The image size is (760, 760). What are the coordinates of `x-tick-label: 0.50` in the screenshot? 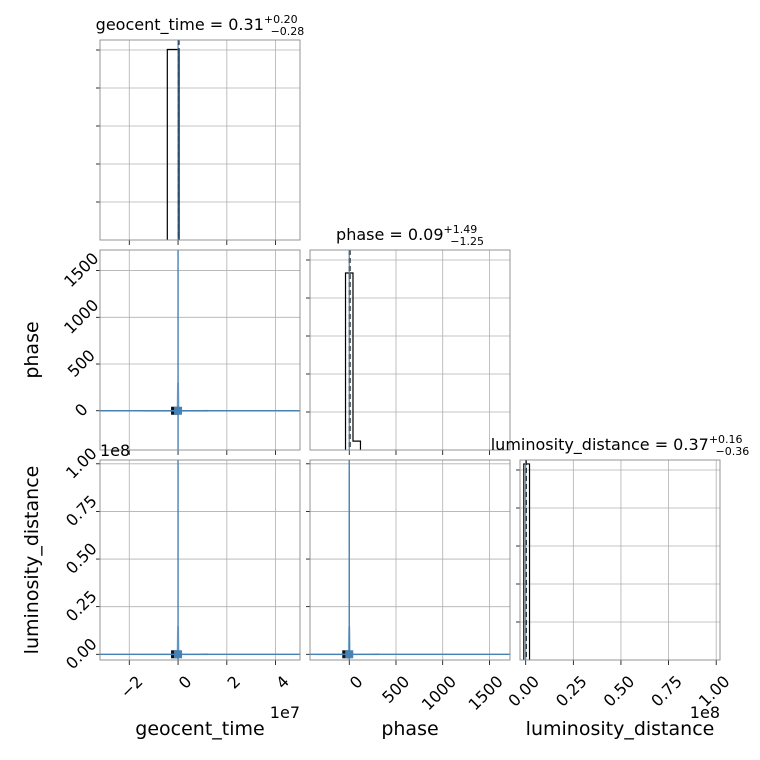 It's located at (619, 691).